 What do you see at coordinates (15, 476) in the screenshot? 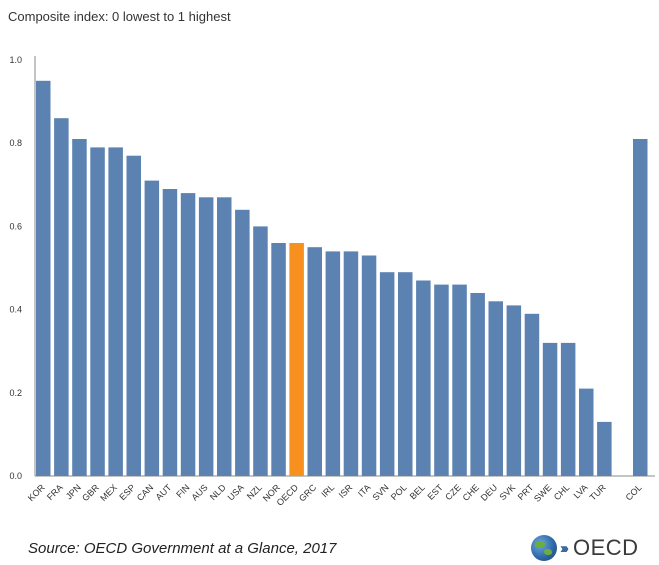
I see `y-tick-label: 0.0` at bounding box center [15, 476].